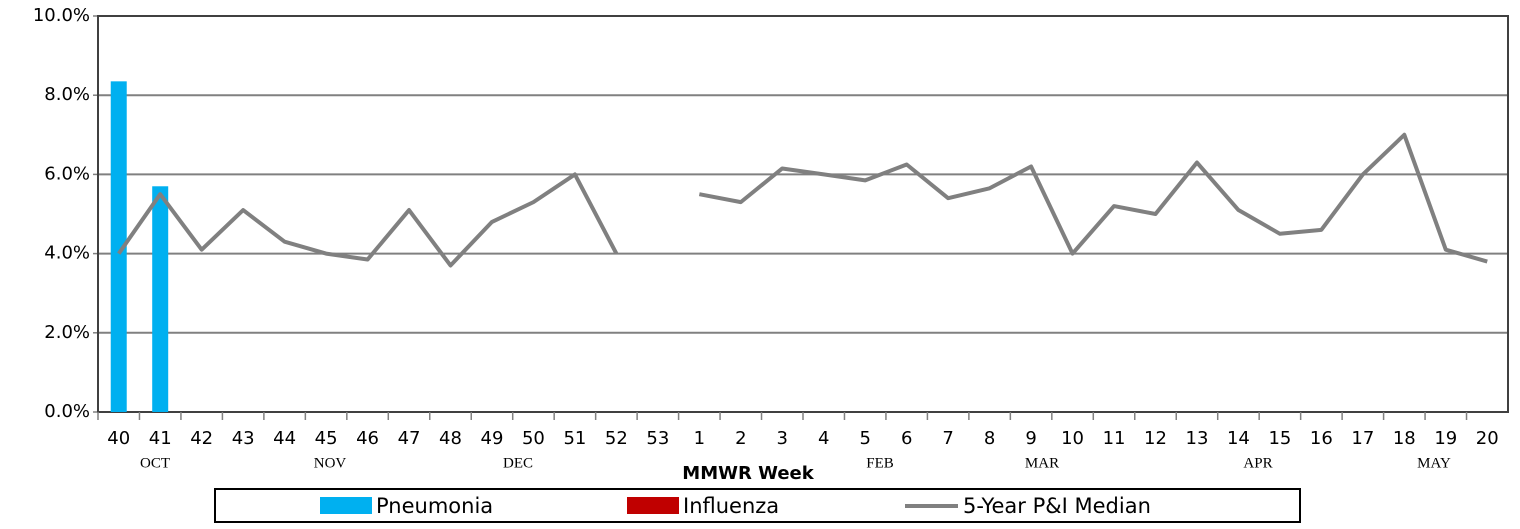 Image resolution: width=1520 pixels, height=529 pixels. What do you see at coordinates (782, 438) in the screenshot?
I see `x-tick-label: 3` at bounding box center [782, 438].